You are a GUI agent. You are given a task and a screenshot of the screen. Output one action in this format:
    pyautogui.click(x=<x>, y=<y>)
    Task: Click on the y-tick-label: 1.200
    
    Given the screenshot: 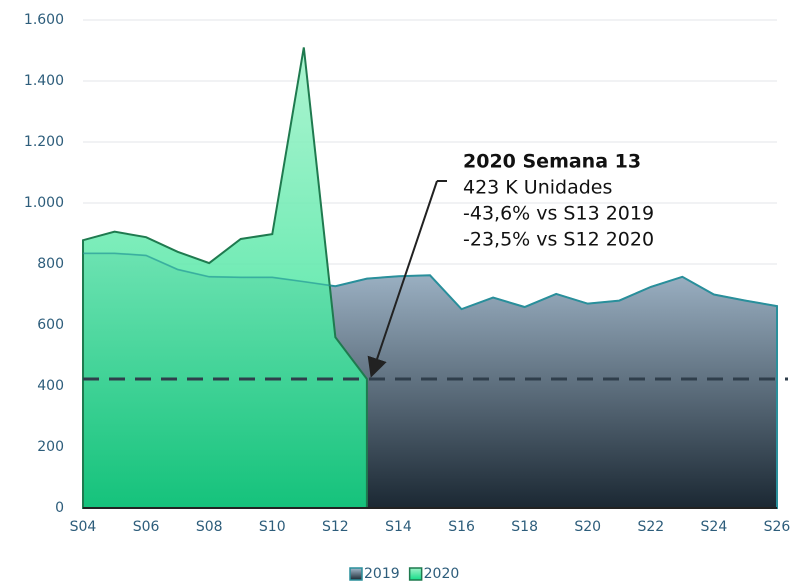 What is the action you would take?
    pyautogui.click(x=44, y=142)
    